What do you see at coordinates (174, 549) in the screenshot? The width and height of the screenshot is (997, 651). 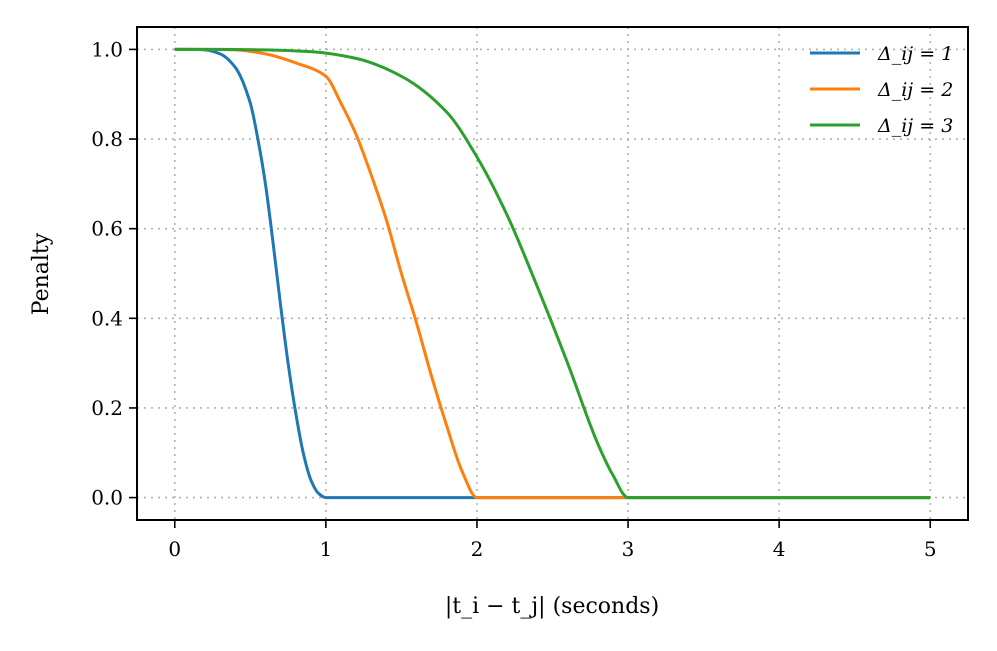 I see `x-tick-label: 0` at bounding box center [174, 549].